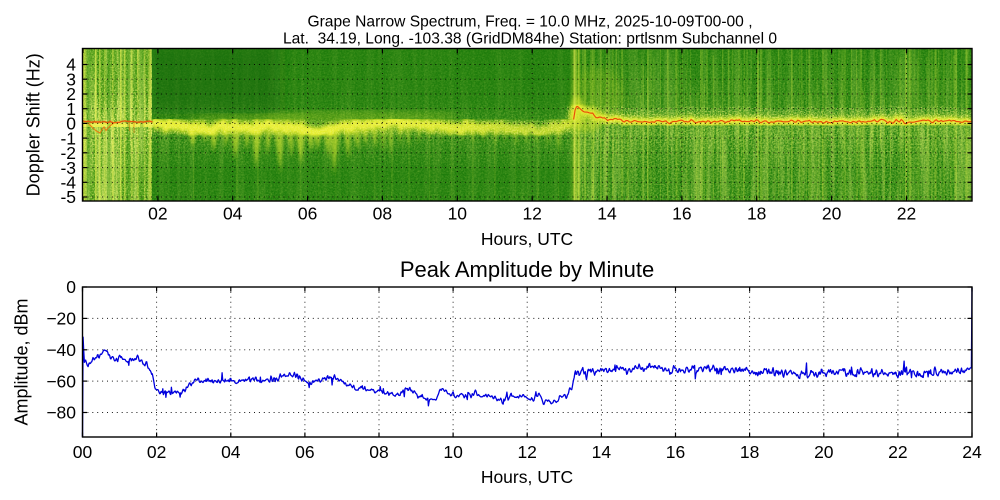  What do you see at coordinates (71, 65) in the screenshot?
I see `svg-text: 4` at bounding box center [71, 65].